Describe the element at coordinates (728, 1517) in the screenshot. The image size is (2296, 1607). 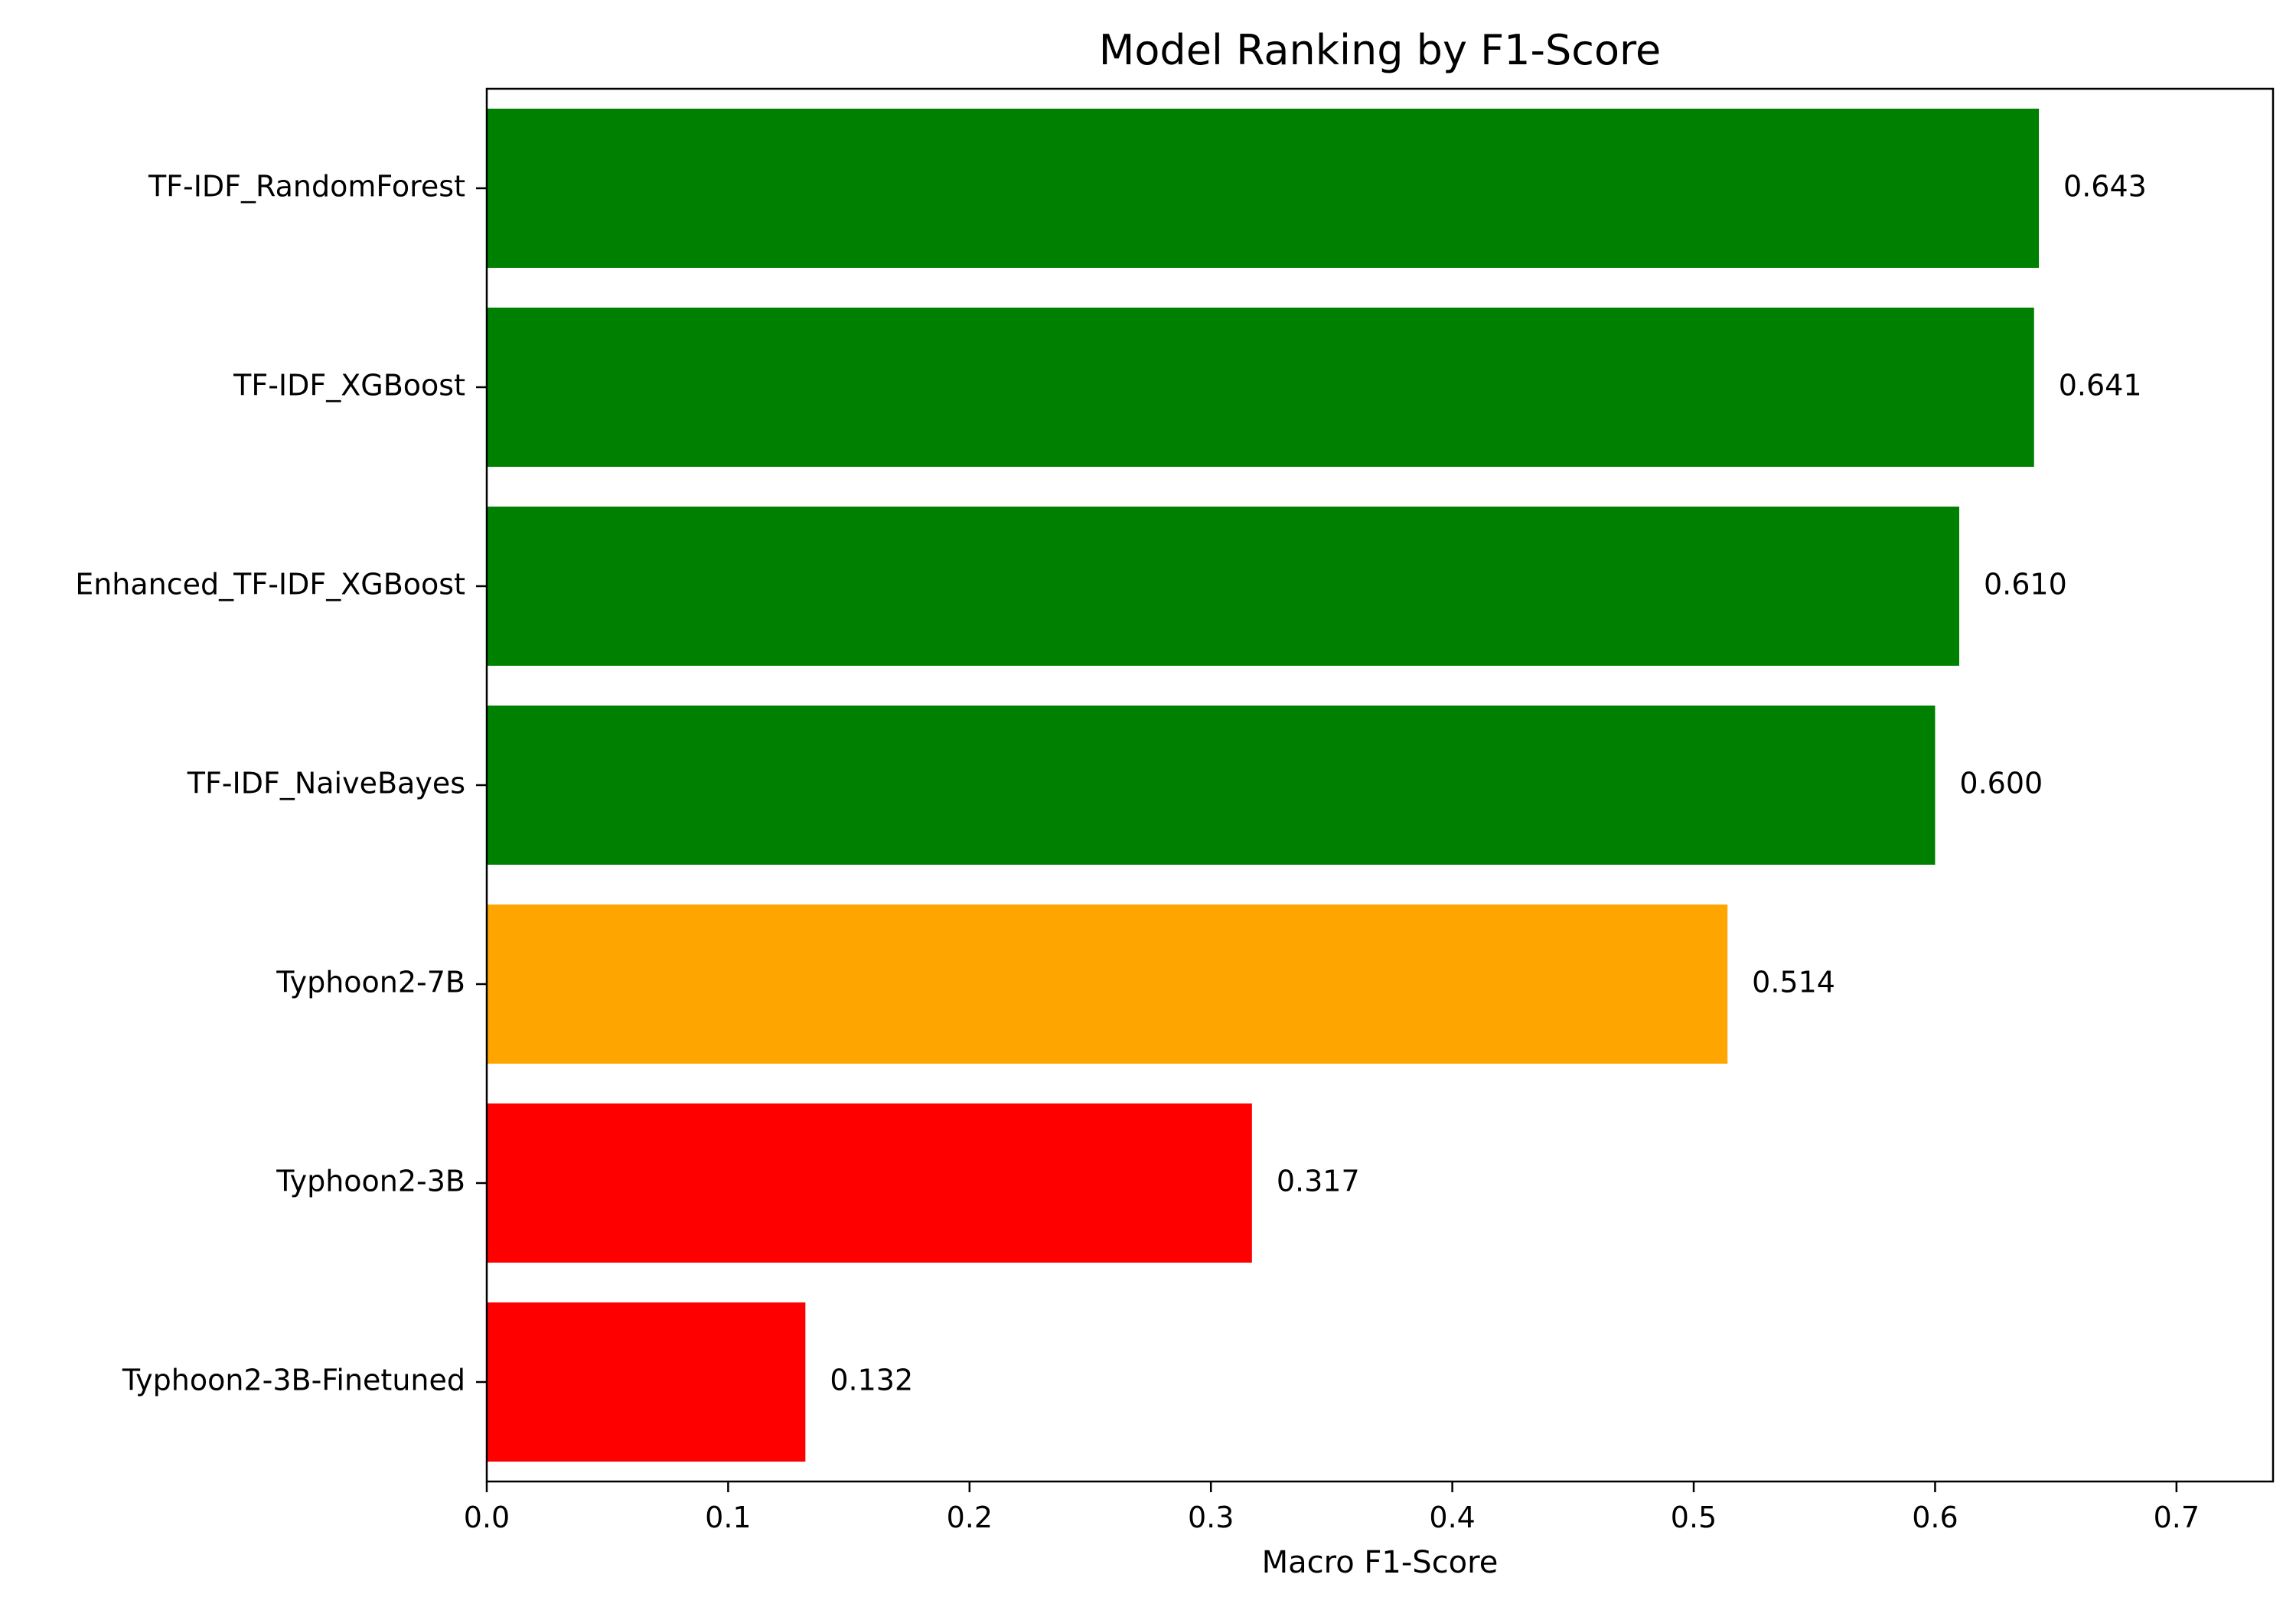
I see `x-tick-label: 0.1` at that location.